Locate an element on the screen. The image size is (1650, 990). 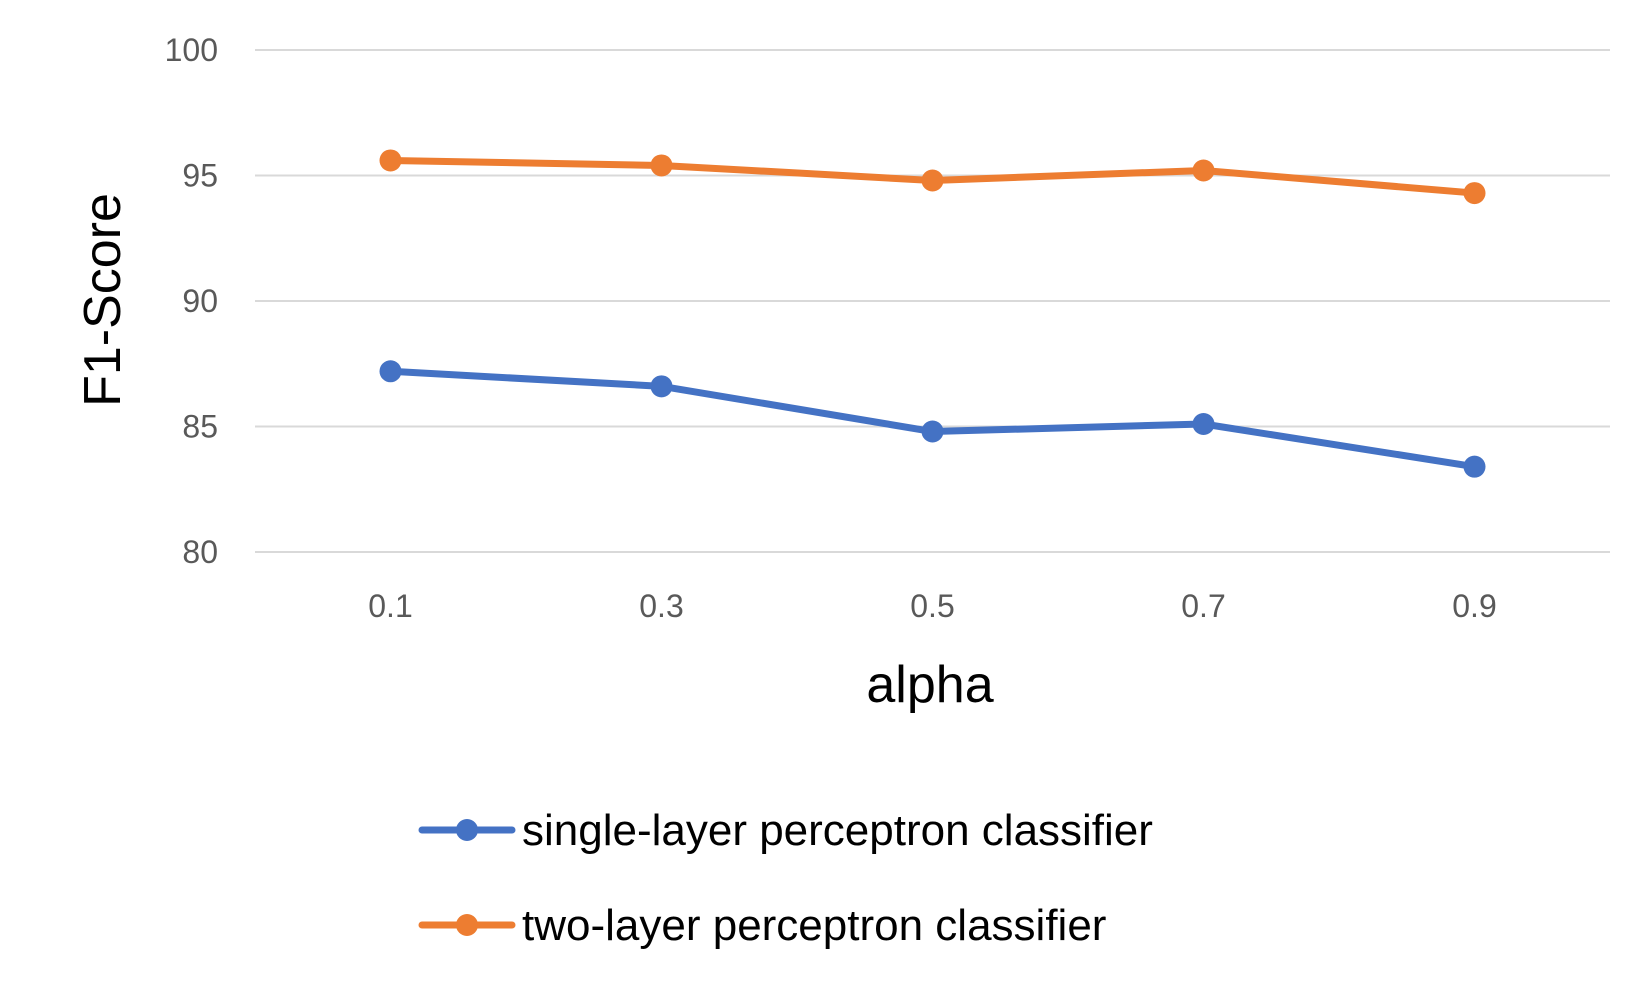
y-tick-label: 85 is located at coordinates (200, 427).